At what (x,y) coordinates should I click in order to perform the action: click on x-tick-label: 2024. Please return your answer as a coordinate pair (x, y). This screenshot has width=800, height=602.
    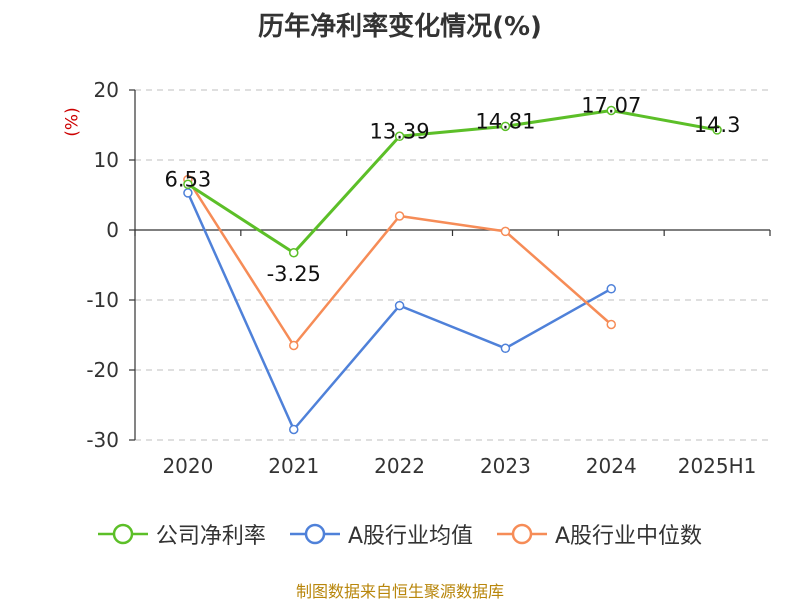
    Looking at the image, I should click on (611, 466).